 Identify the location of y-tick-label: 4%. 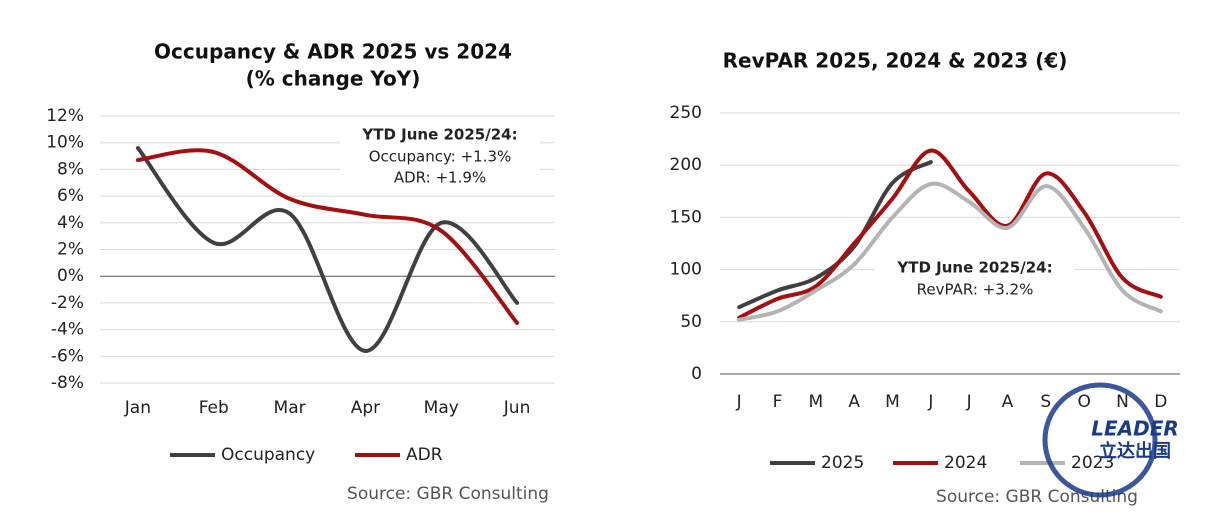
(70, 223).